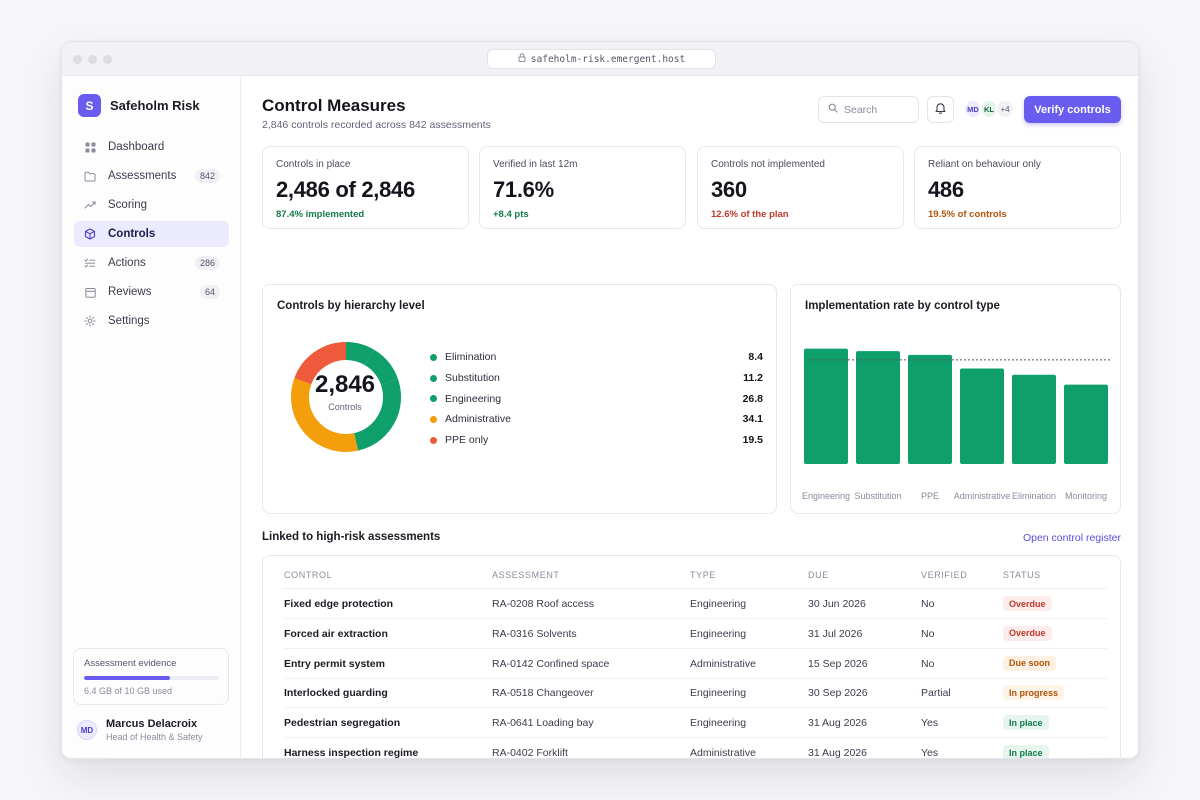 The height and width of the screenshot is (800, 1200). Describe the element at coordinates (77, 59) in the screenshot. I see `window-dot-close` at that location.